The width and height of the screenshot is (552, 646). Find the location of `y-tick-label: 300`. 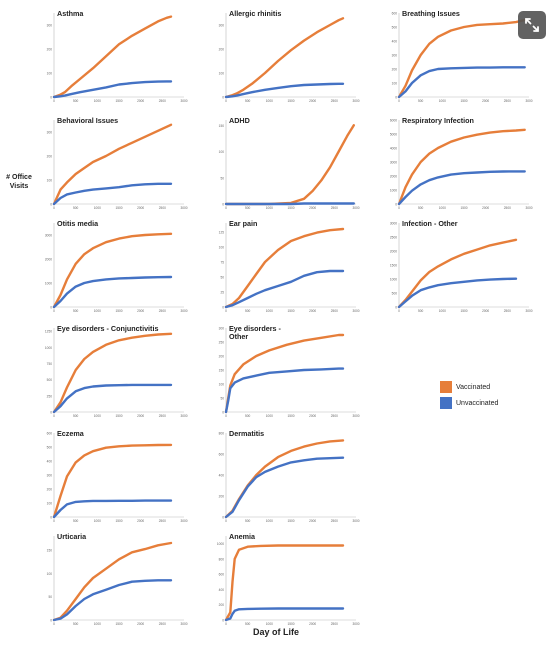

y-tick-label: 300 is located at coordinates (395, 56).